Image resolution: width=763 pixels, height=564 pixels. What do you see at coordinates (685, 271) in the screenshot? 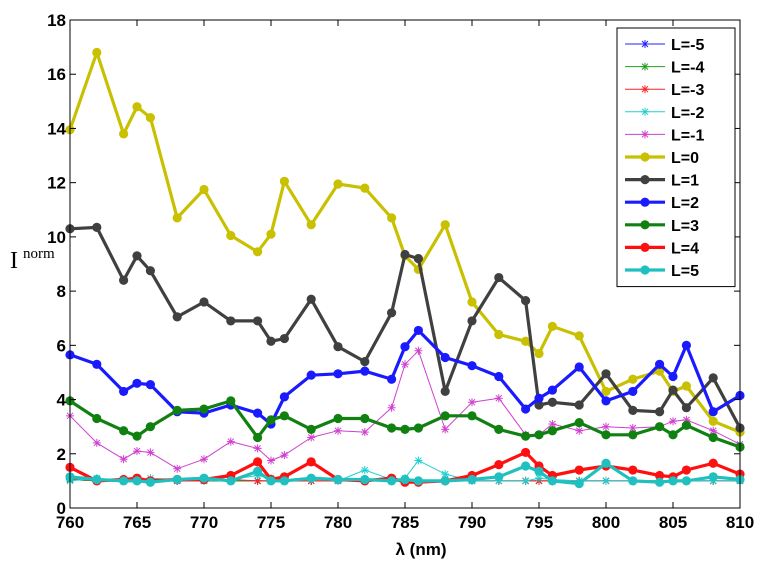
I see `legend-label: L=5` at bounding box center [685, 271].